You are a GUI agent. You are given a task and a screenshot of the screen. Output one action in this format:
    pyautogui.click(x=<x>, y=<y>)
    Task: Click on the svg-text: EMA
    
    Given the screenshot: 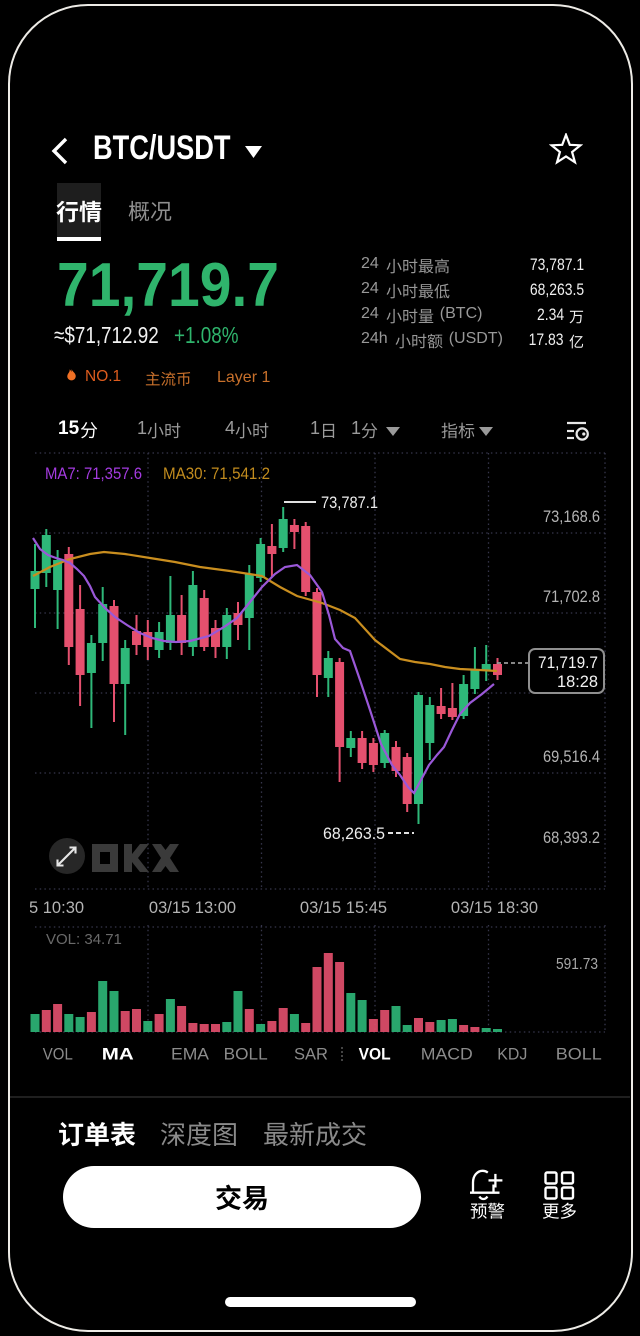 What is the action you would take?
    pyautogui.click(x=190, y=1054)
    